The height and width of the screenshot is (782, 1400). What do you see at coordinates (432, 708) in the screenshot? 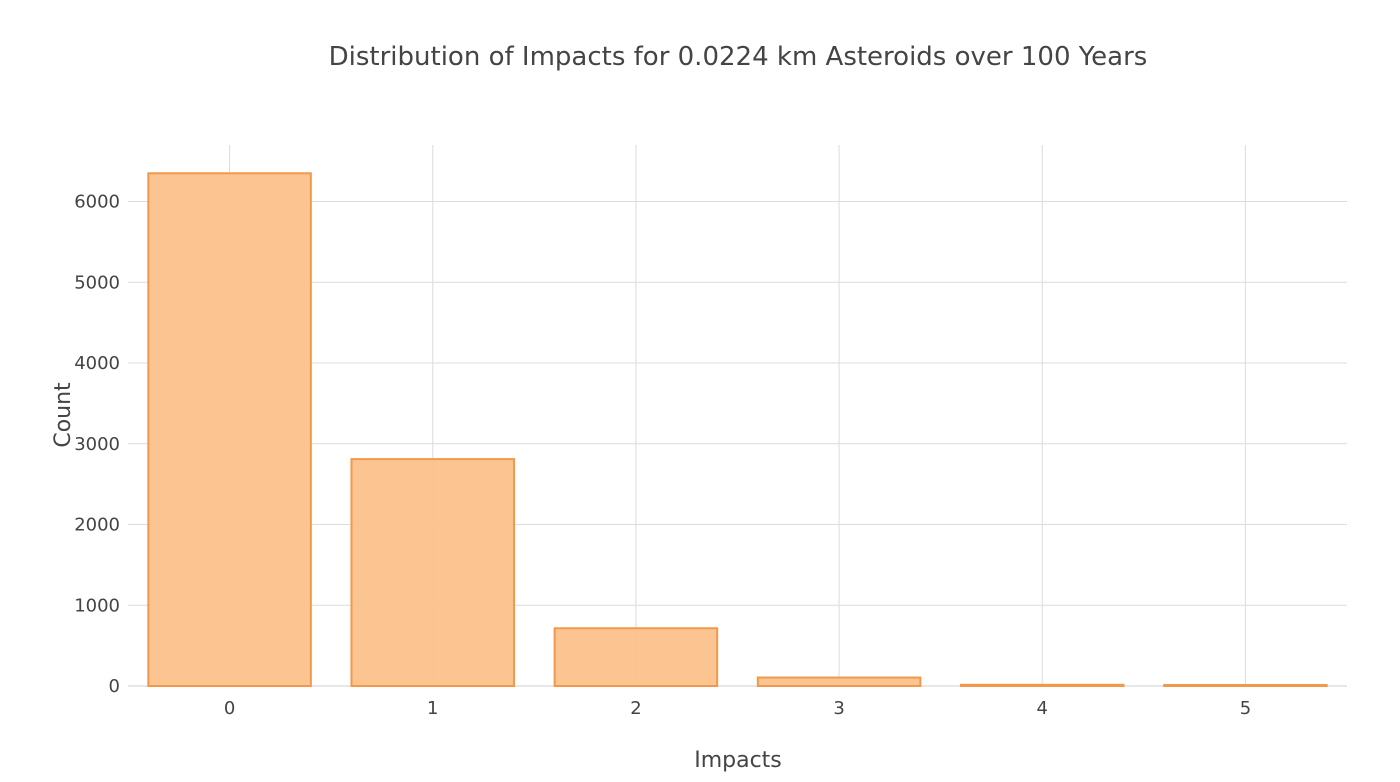
I see `x-tick-label: 1` at bounding box center [432, 708].